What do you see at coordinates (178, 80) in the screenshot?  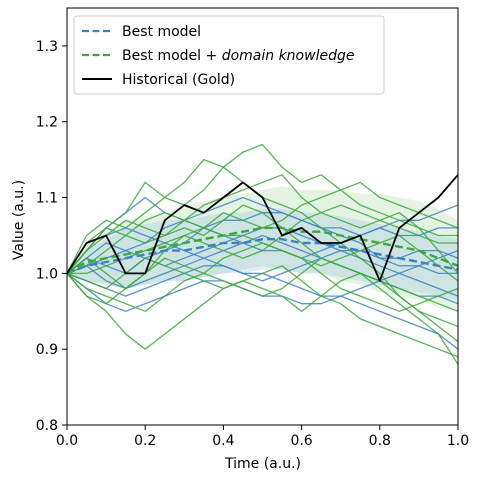 I see `legend-label-historical: Historical (Gold)` at bounding box center [178, 80].